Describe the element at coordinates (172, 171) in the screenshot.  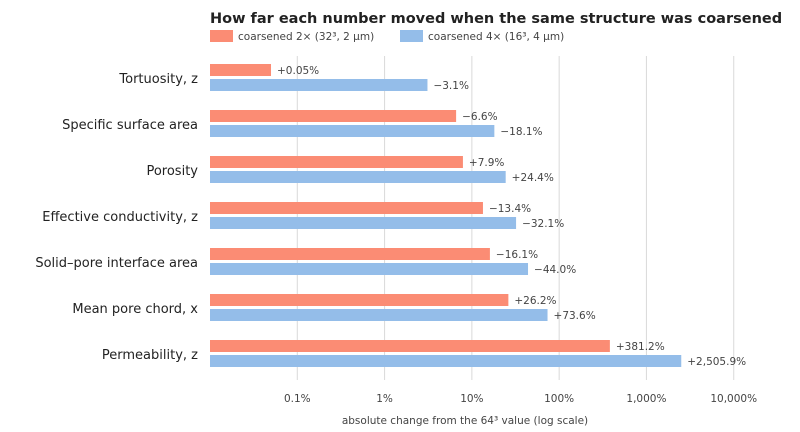
I see `category-label-3: Porosity` at that location.